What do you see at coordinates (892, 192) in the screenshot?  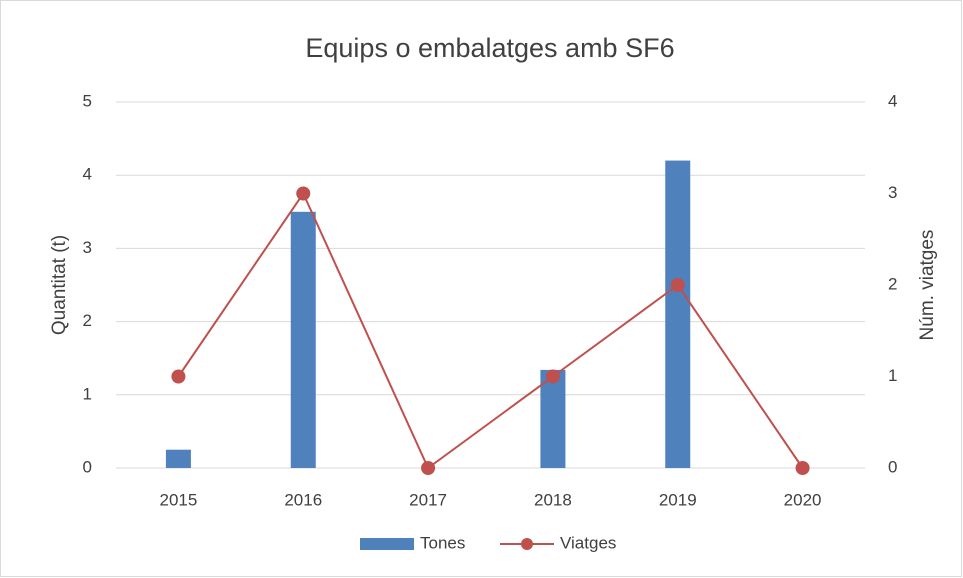 I see `y2-tick-label: 3` at bounding box center [892, 192].